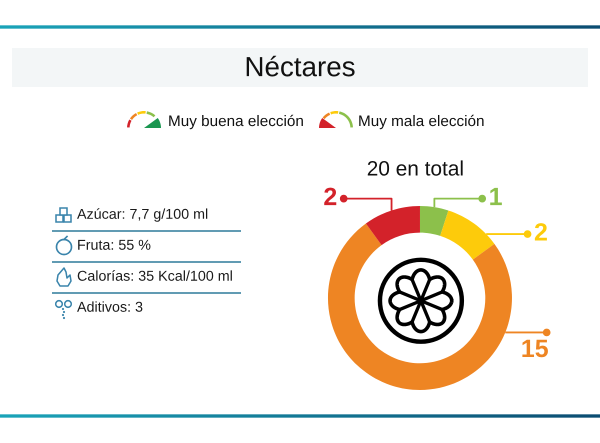 This screenshot has width=600, height=443. What do you see at coordinates (421, 122) in the screenshot?
I see `text: Muy mala elección` at bounding box center [421, 122].